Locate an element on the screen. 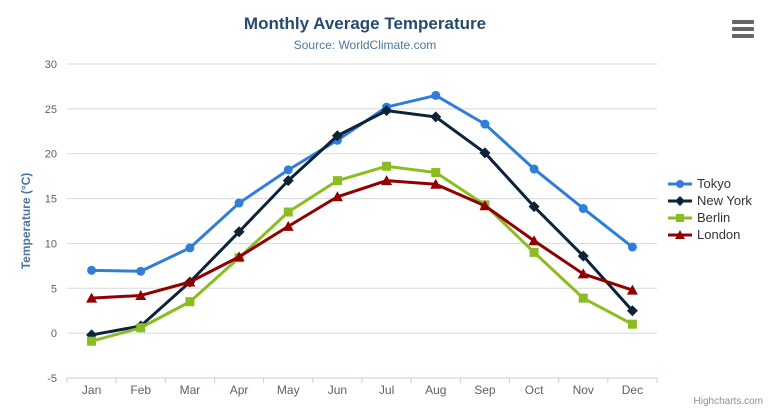 The height and width of the screenshot is (416, 769). x-axis-category-label: Jul is located at coordinates (386, 390).